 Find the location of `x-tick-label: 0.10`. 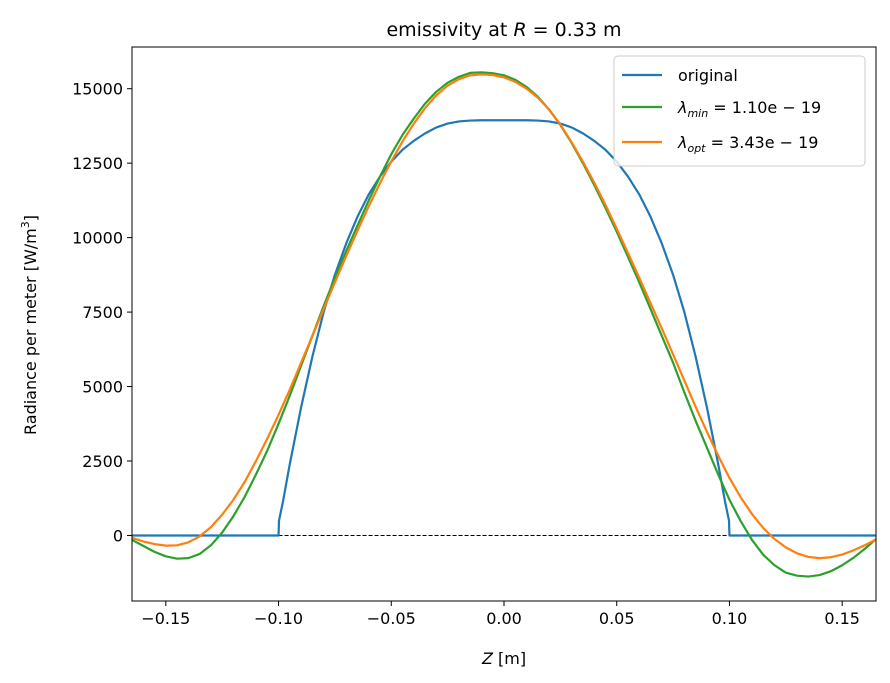

x-tick-label: 0.10 is located at coordinates (730, 618).